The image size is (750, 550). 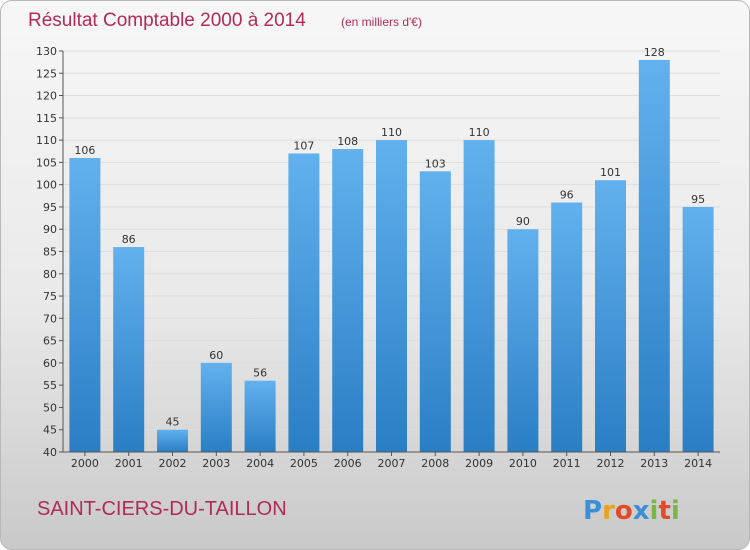 What do you see at coordinates (46, 185) in the screenshot?
I see `y-tick-label: 100` at bounding box center [46, 185].